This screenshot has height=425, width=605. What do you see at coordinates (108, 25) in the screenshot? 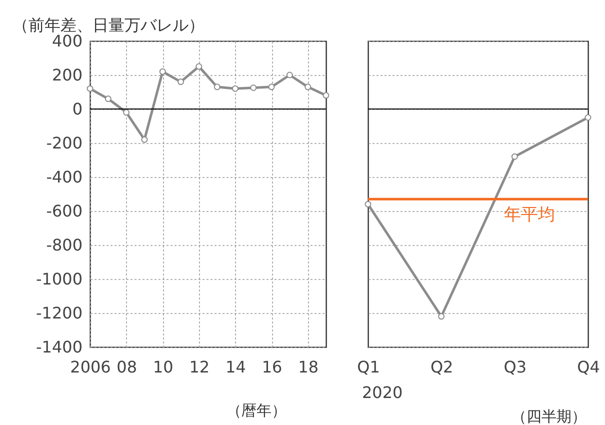
I see `y-axis-title: （前年差、日量万バレル）` at bounding box center [108, 25].